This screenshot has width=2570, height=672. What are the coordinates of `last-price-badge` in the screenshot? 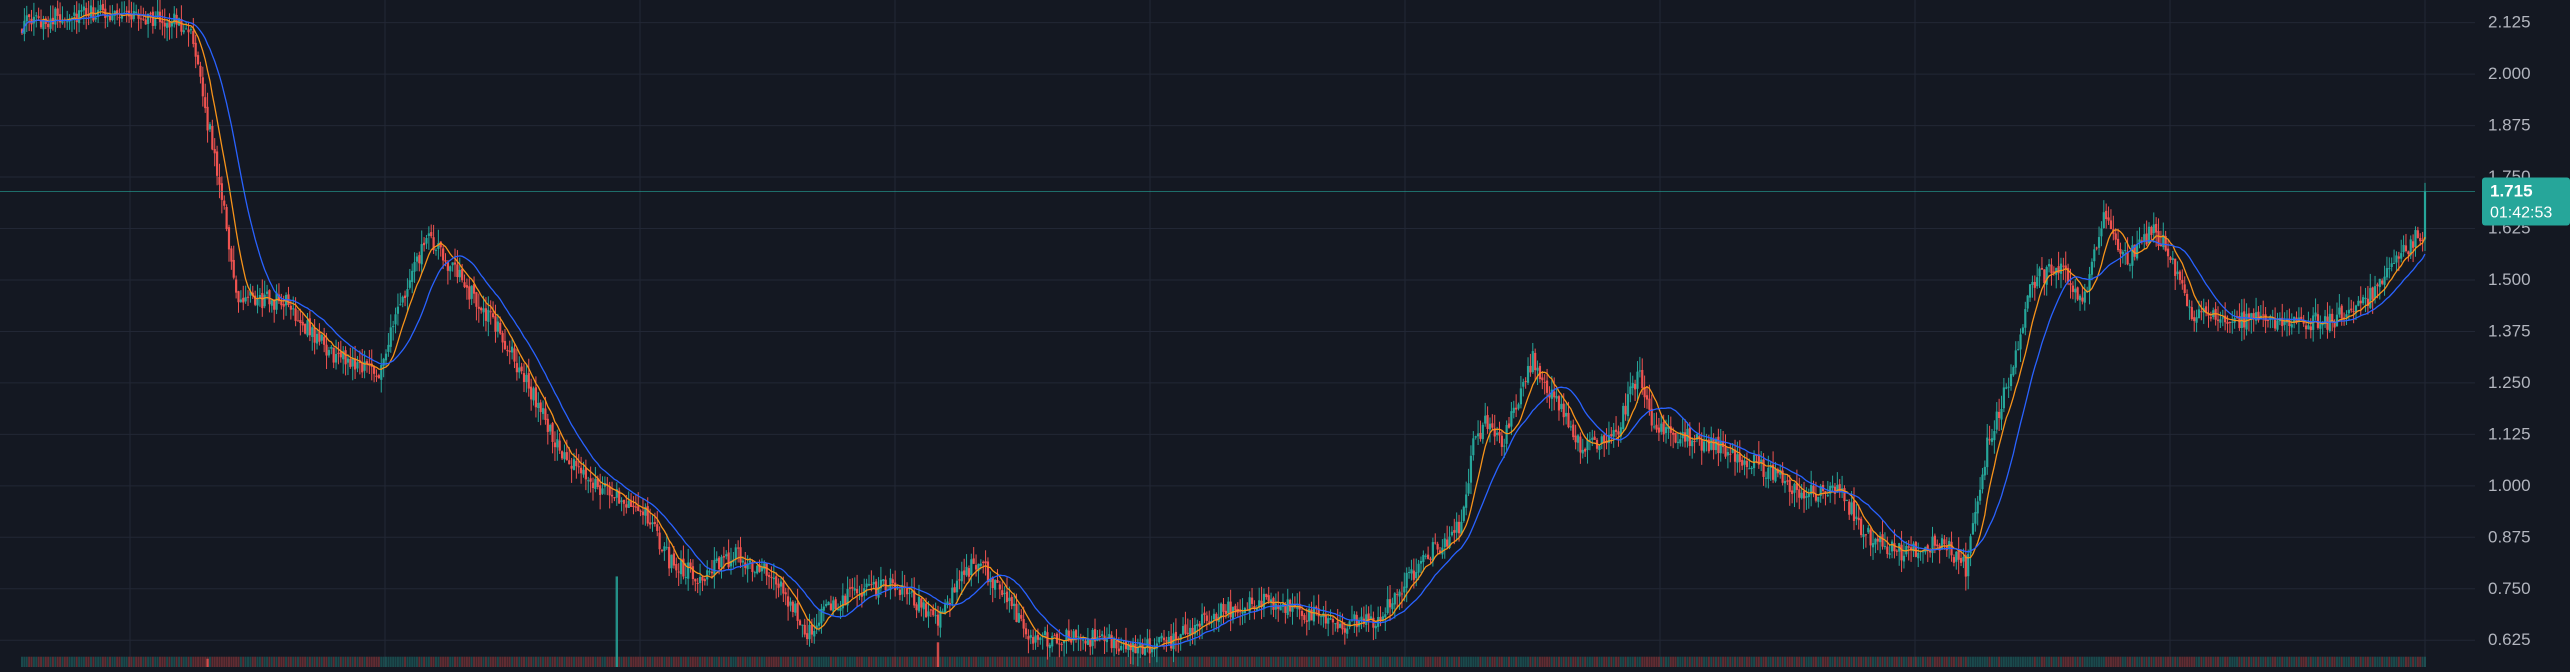 It's located at (2526, 201).